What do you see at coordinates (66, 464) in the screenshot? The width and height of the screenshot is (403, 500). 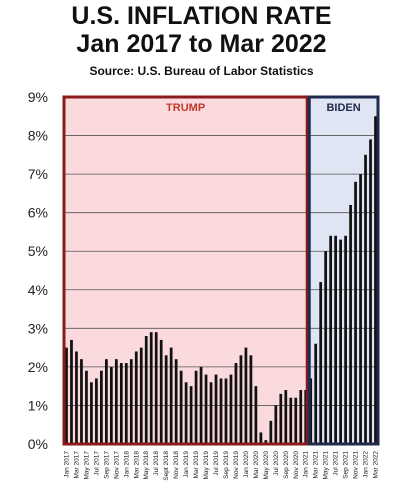 I see `x-tick-label: Jan 2017` at bounding box center [66, 464].